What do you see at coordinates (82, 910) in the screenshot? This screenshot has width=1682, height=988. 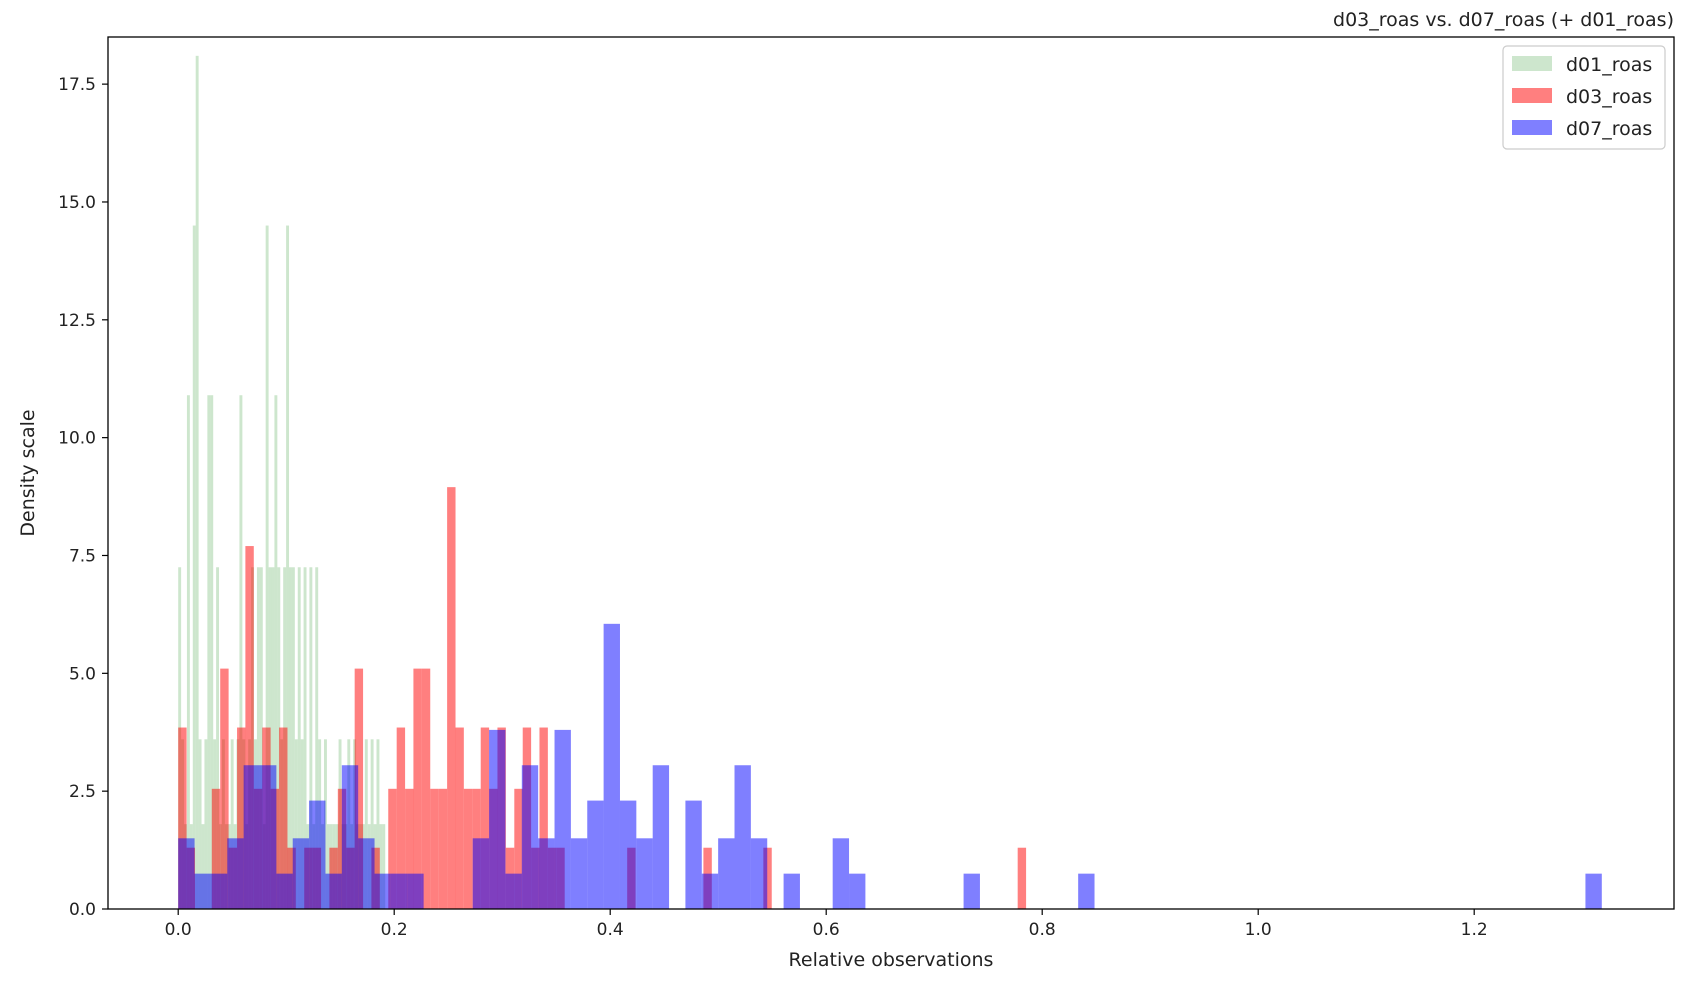 I see `y-tick-label-0: 0.0` at bounding box center [82, 910].